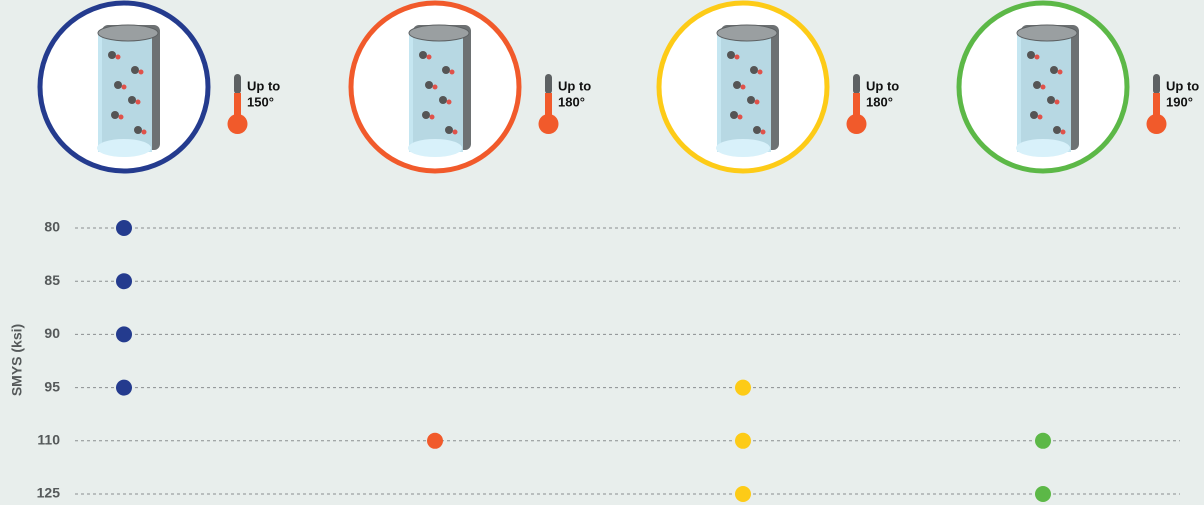 Image resolution: width=1204 pixels, height=505 pixels. Describe the element at coordinates (48, 440) in the screenshot. I see `y-tick-label: 110` at that location.